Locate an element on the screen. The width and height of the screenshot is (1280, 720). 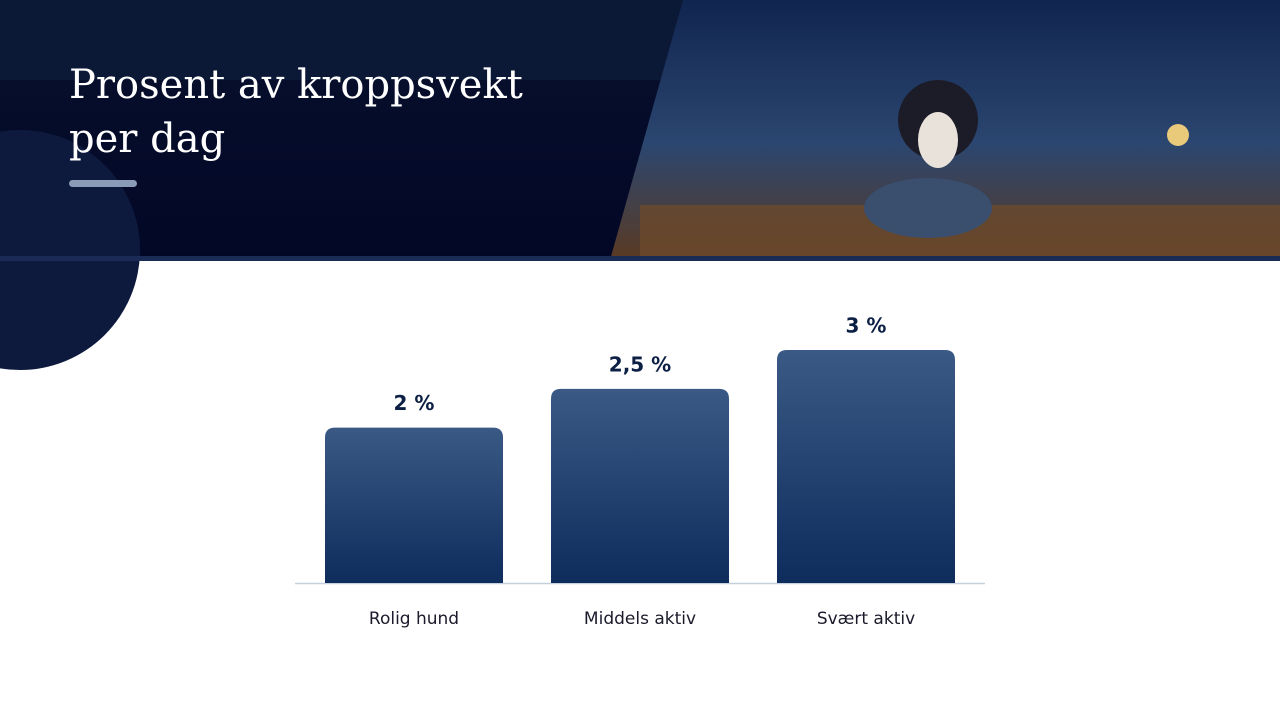
x-tick-label: Middels aktiv is located at coordinates (640, 619).